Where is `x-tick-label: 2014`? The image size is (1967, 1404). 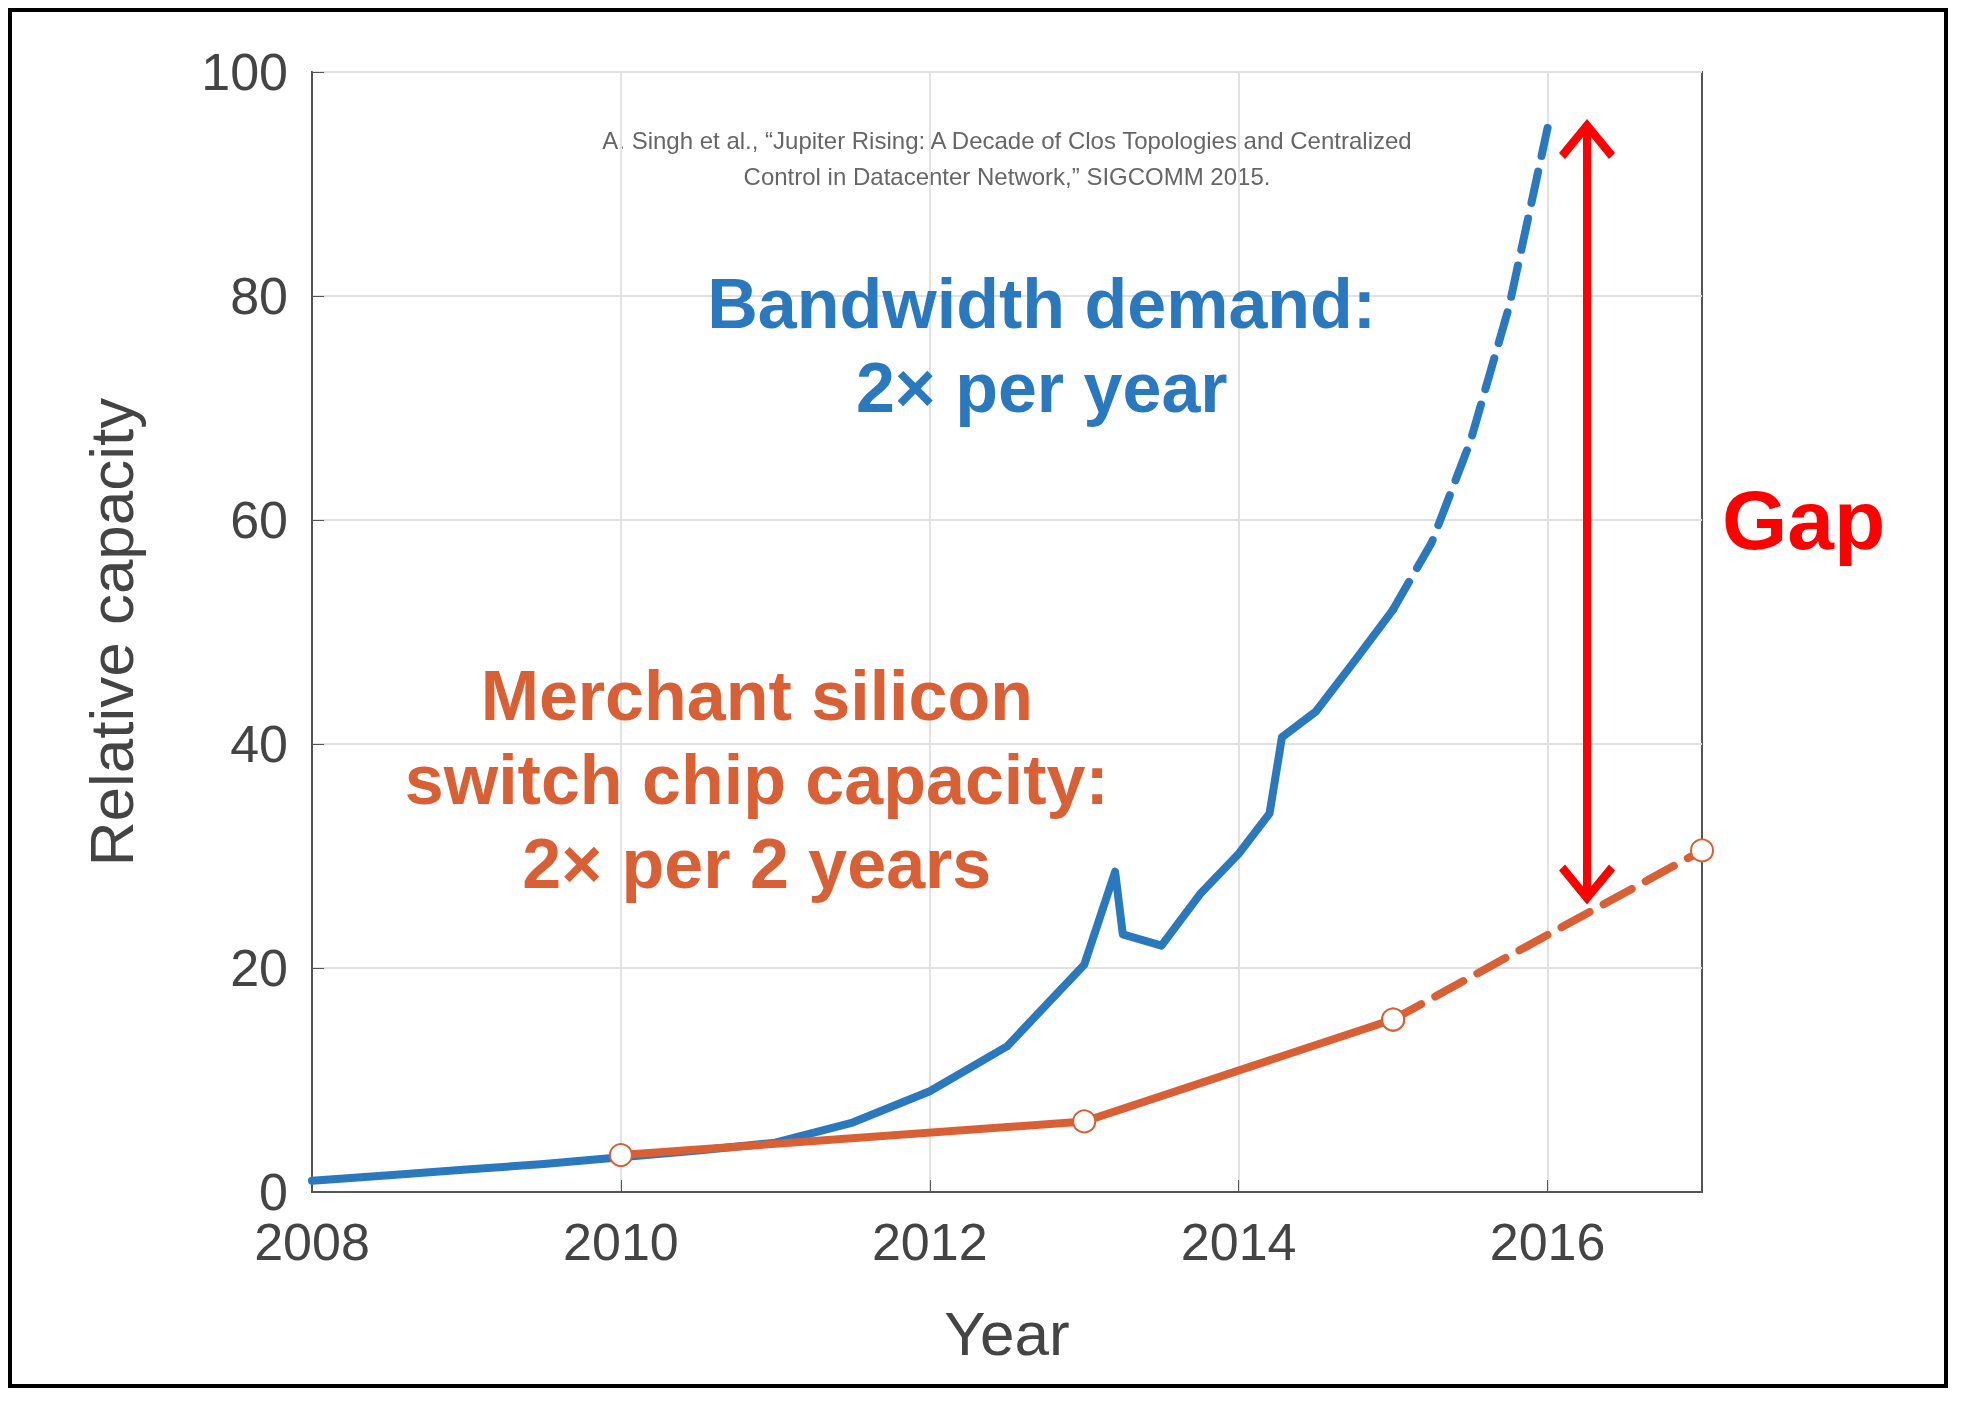 x-tick-label: 2014 is located at coordinates (1238, 1242).